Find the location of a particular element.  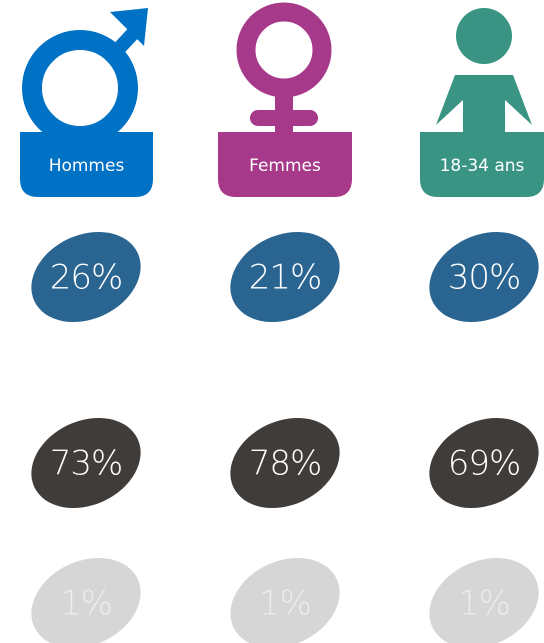

group-label: 18-34 ans is located at coordinates (482, 166).